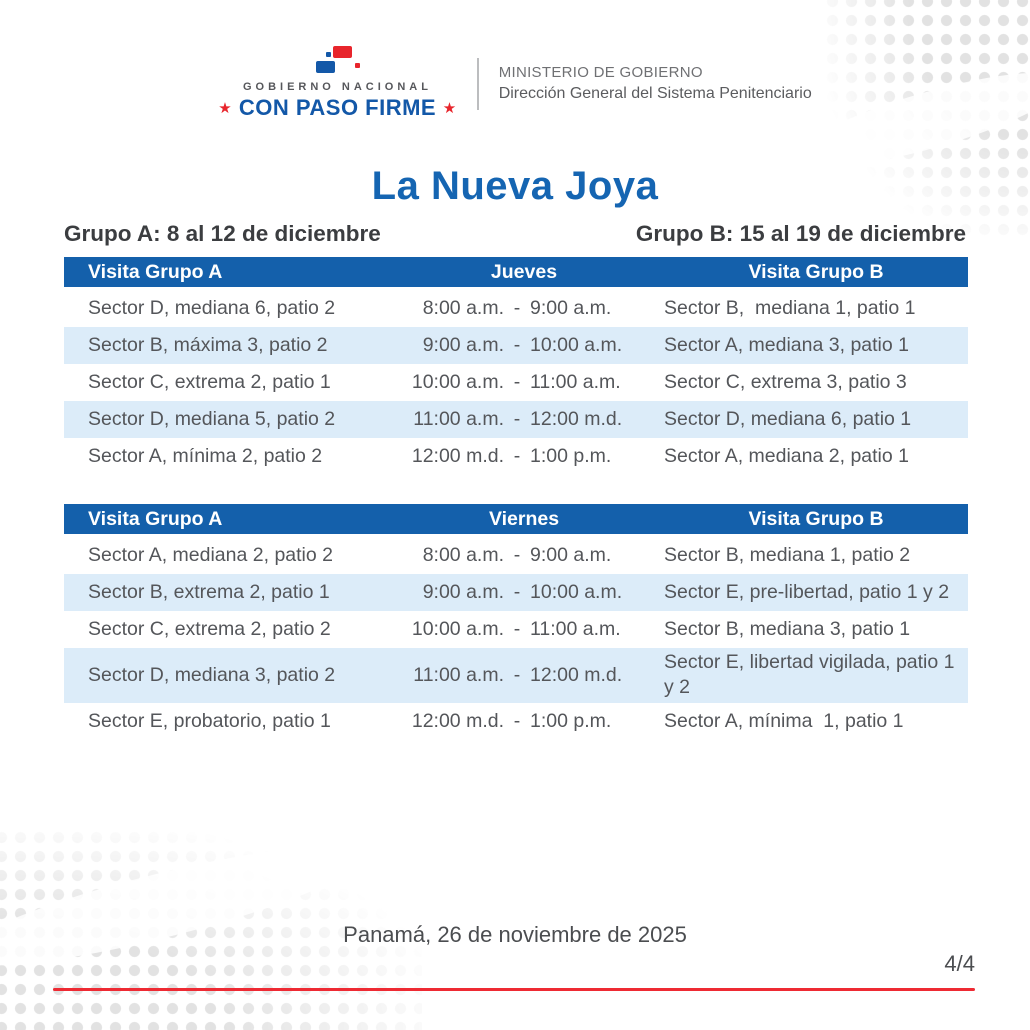 The image size is (1030, 1030). I want to click on group-b-cell: Sector B, mediana 1, patio 1, so click(790, 307).